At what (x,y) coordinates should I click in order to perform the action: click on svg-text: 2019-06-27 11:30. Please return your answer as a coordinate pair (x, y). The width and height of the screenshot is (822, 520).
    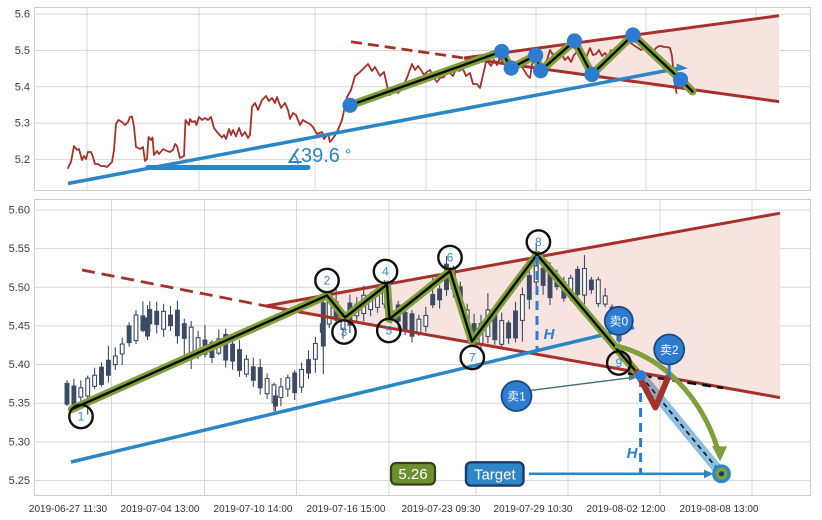
    Looking at the image, I should click on (68, 509).